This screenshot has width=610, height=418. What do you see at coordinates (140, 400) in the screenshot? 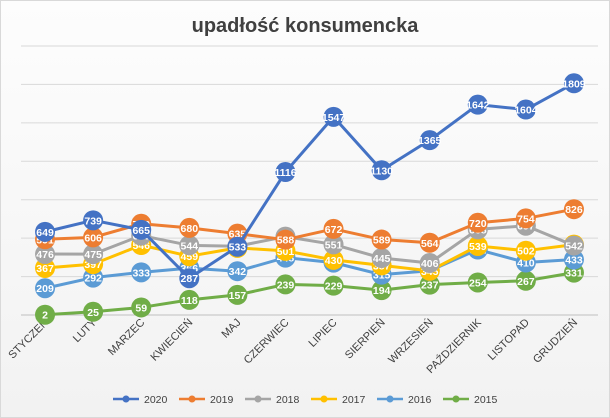
I see `legend-item-2020: 2020` at bounding box center [140, 400].